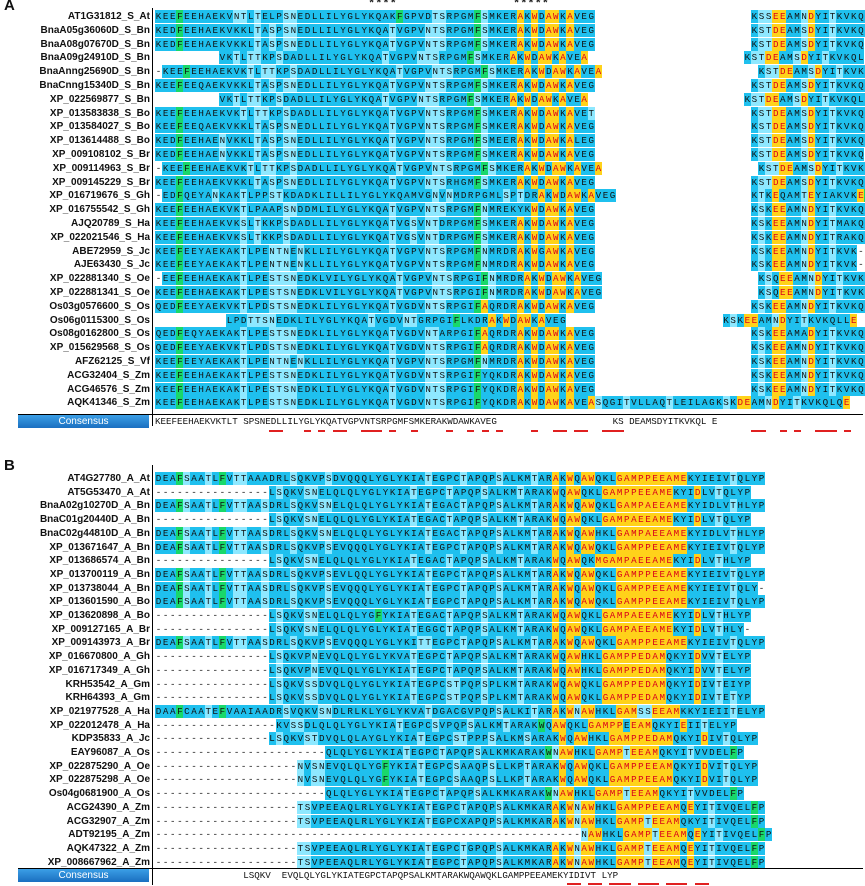 The image size is (865, 886). I want to click on sequence-id: XP_009108102_S_Br, so click(101, 154).